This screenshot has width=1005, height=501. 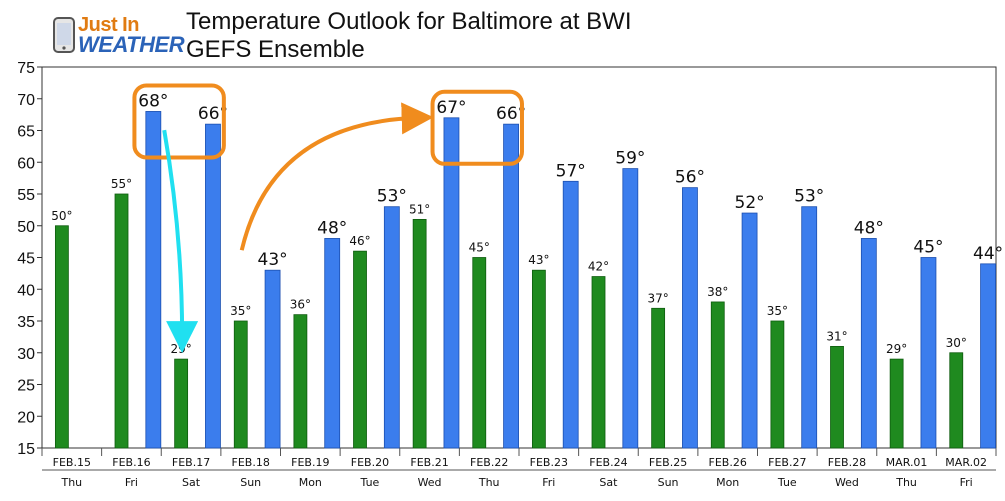 I want to click on y-tick-label: 70, so click(x=26, y=100).